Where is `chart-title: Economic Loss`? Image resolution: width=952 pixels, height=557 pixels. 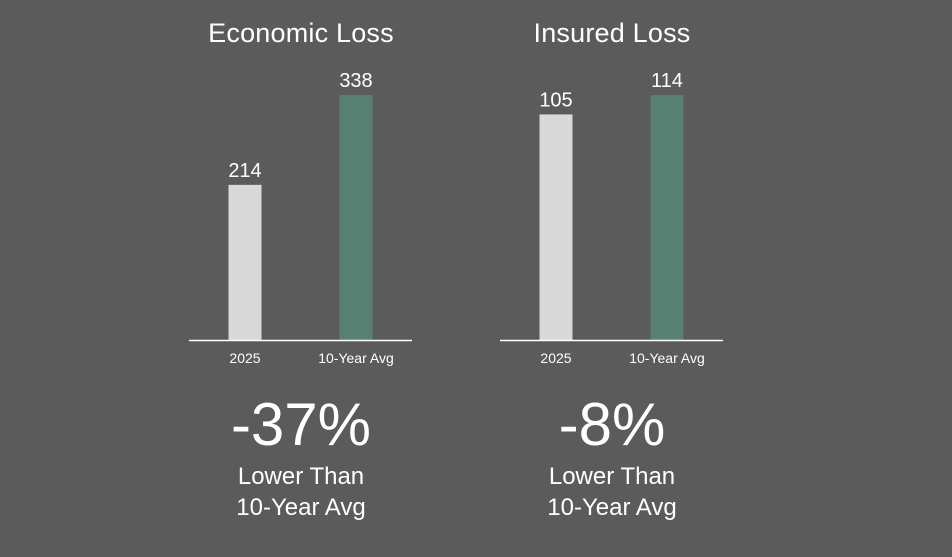 chart-title: Economic Loss is located at coordinates (301, 33).